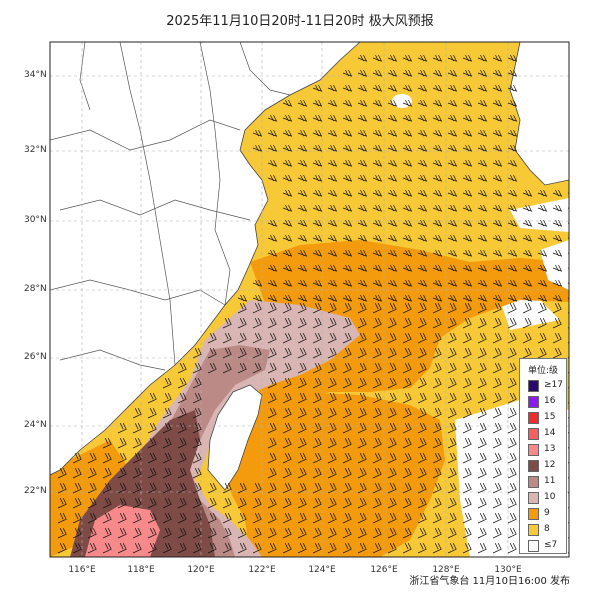 The image size is (600, 604). What do you see at coordinates (550, 497) in the screenshot?
I see `legend-label: 10` at bounding box center [550, 497].